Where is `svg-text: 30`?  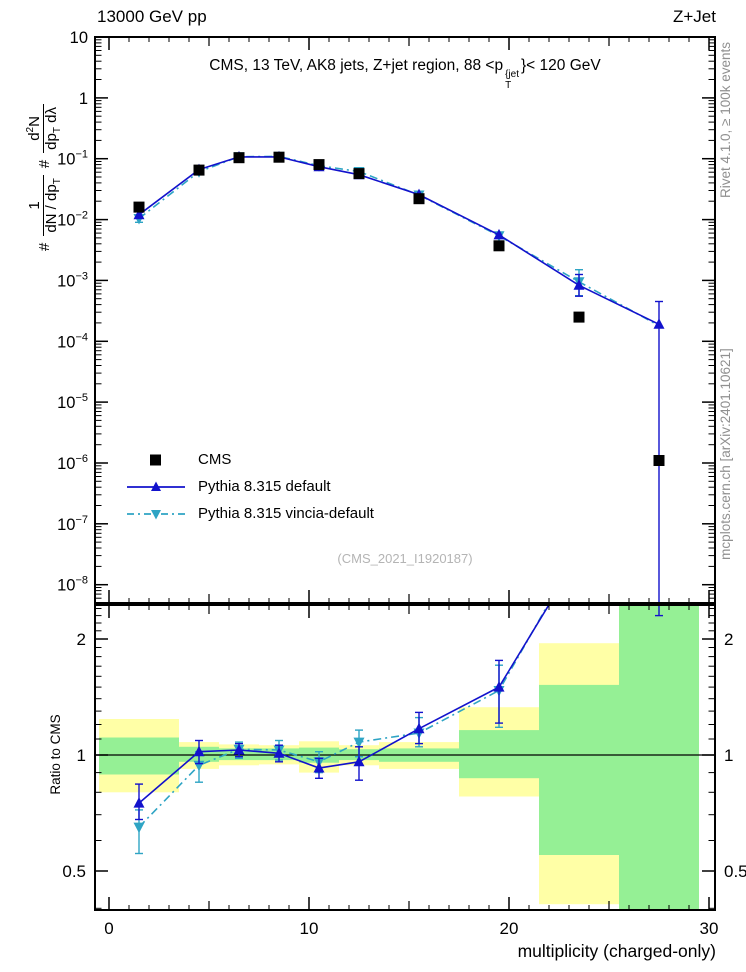
svg-text: 30 is located at coordinates (709, 928).